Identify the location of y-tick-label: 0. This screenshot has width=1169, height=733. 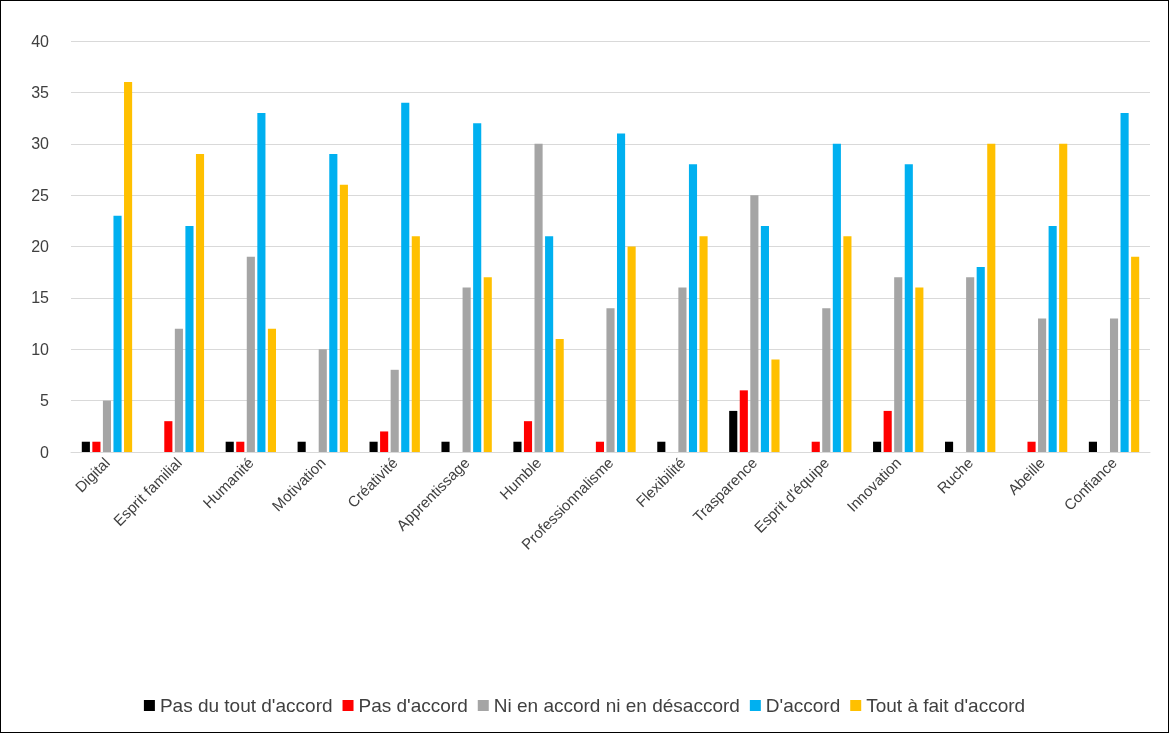
(45, 452).